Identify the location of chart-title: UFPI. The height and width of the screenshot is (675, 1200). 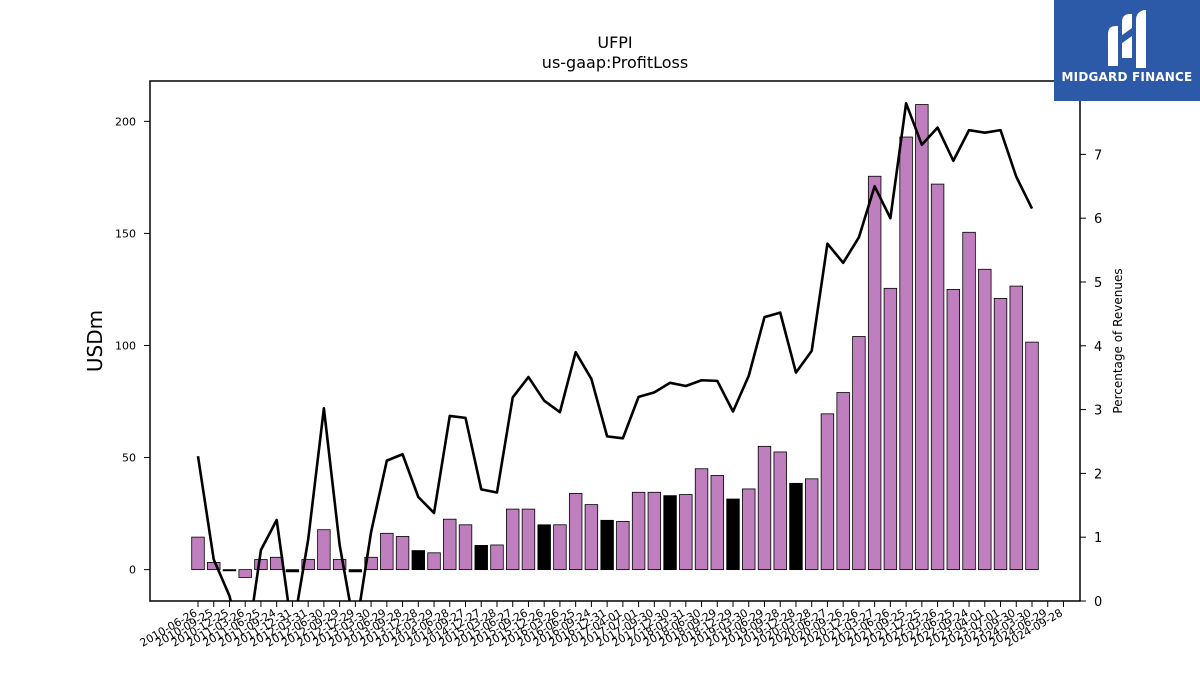
(614, 42).